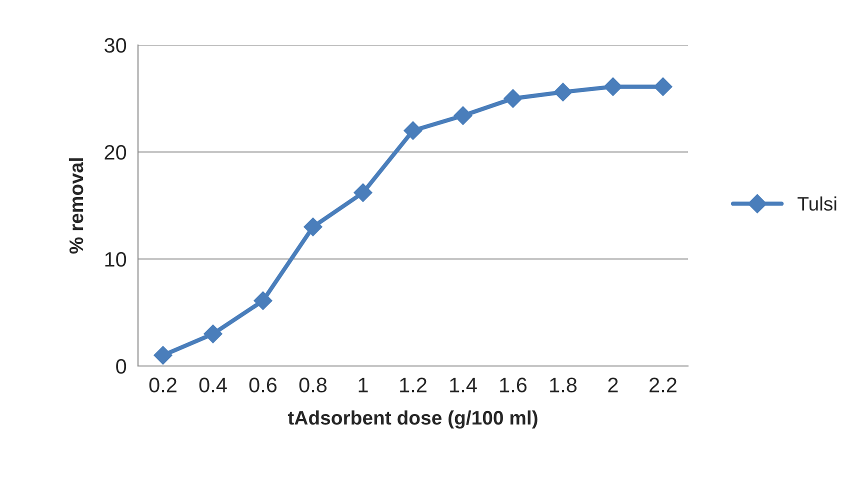 The width and height of the screenshot is (846, 483). What do you see at coordinates (263, 385) in the screenshot?
I see `x-tick-label: 0.6` at bounding box center [263, 385].